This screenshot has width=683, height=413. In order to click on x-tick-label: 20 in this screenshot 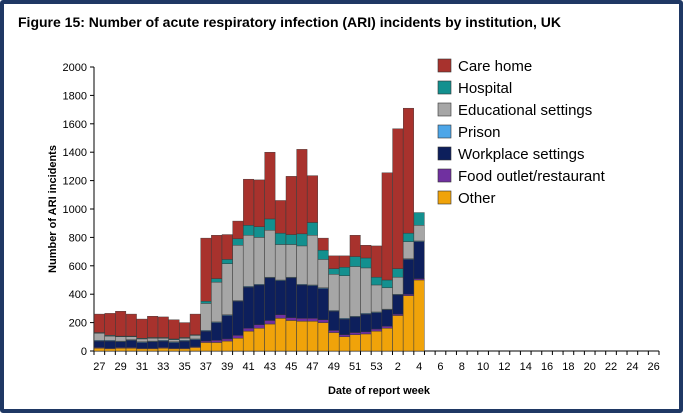, I will do `click(590, 367)`.